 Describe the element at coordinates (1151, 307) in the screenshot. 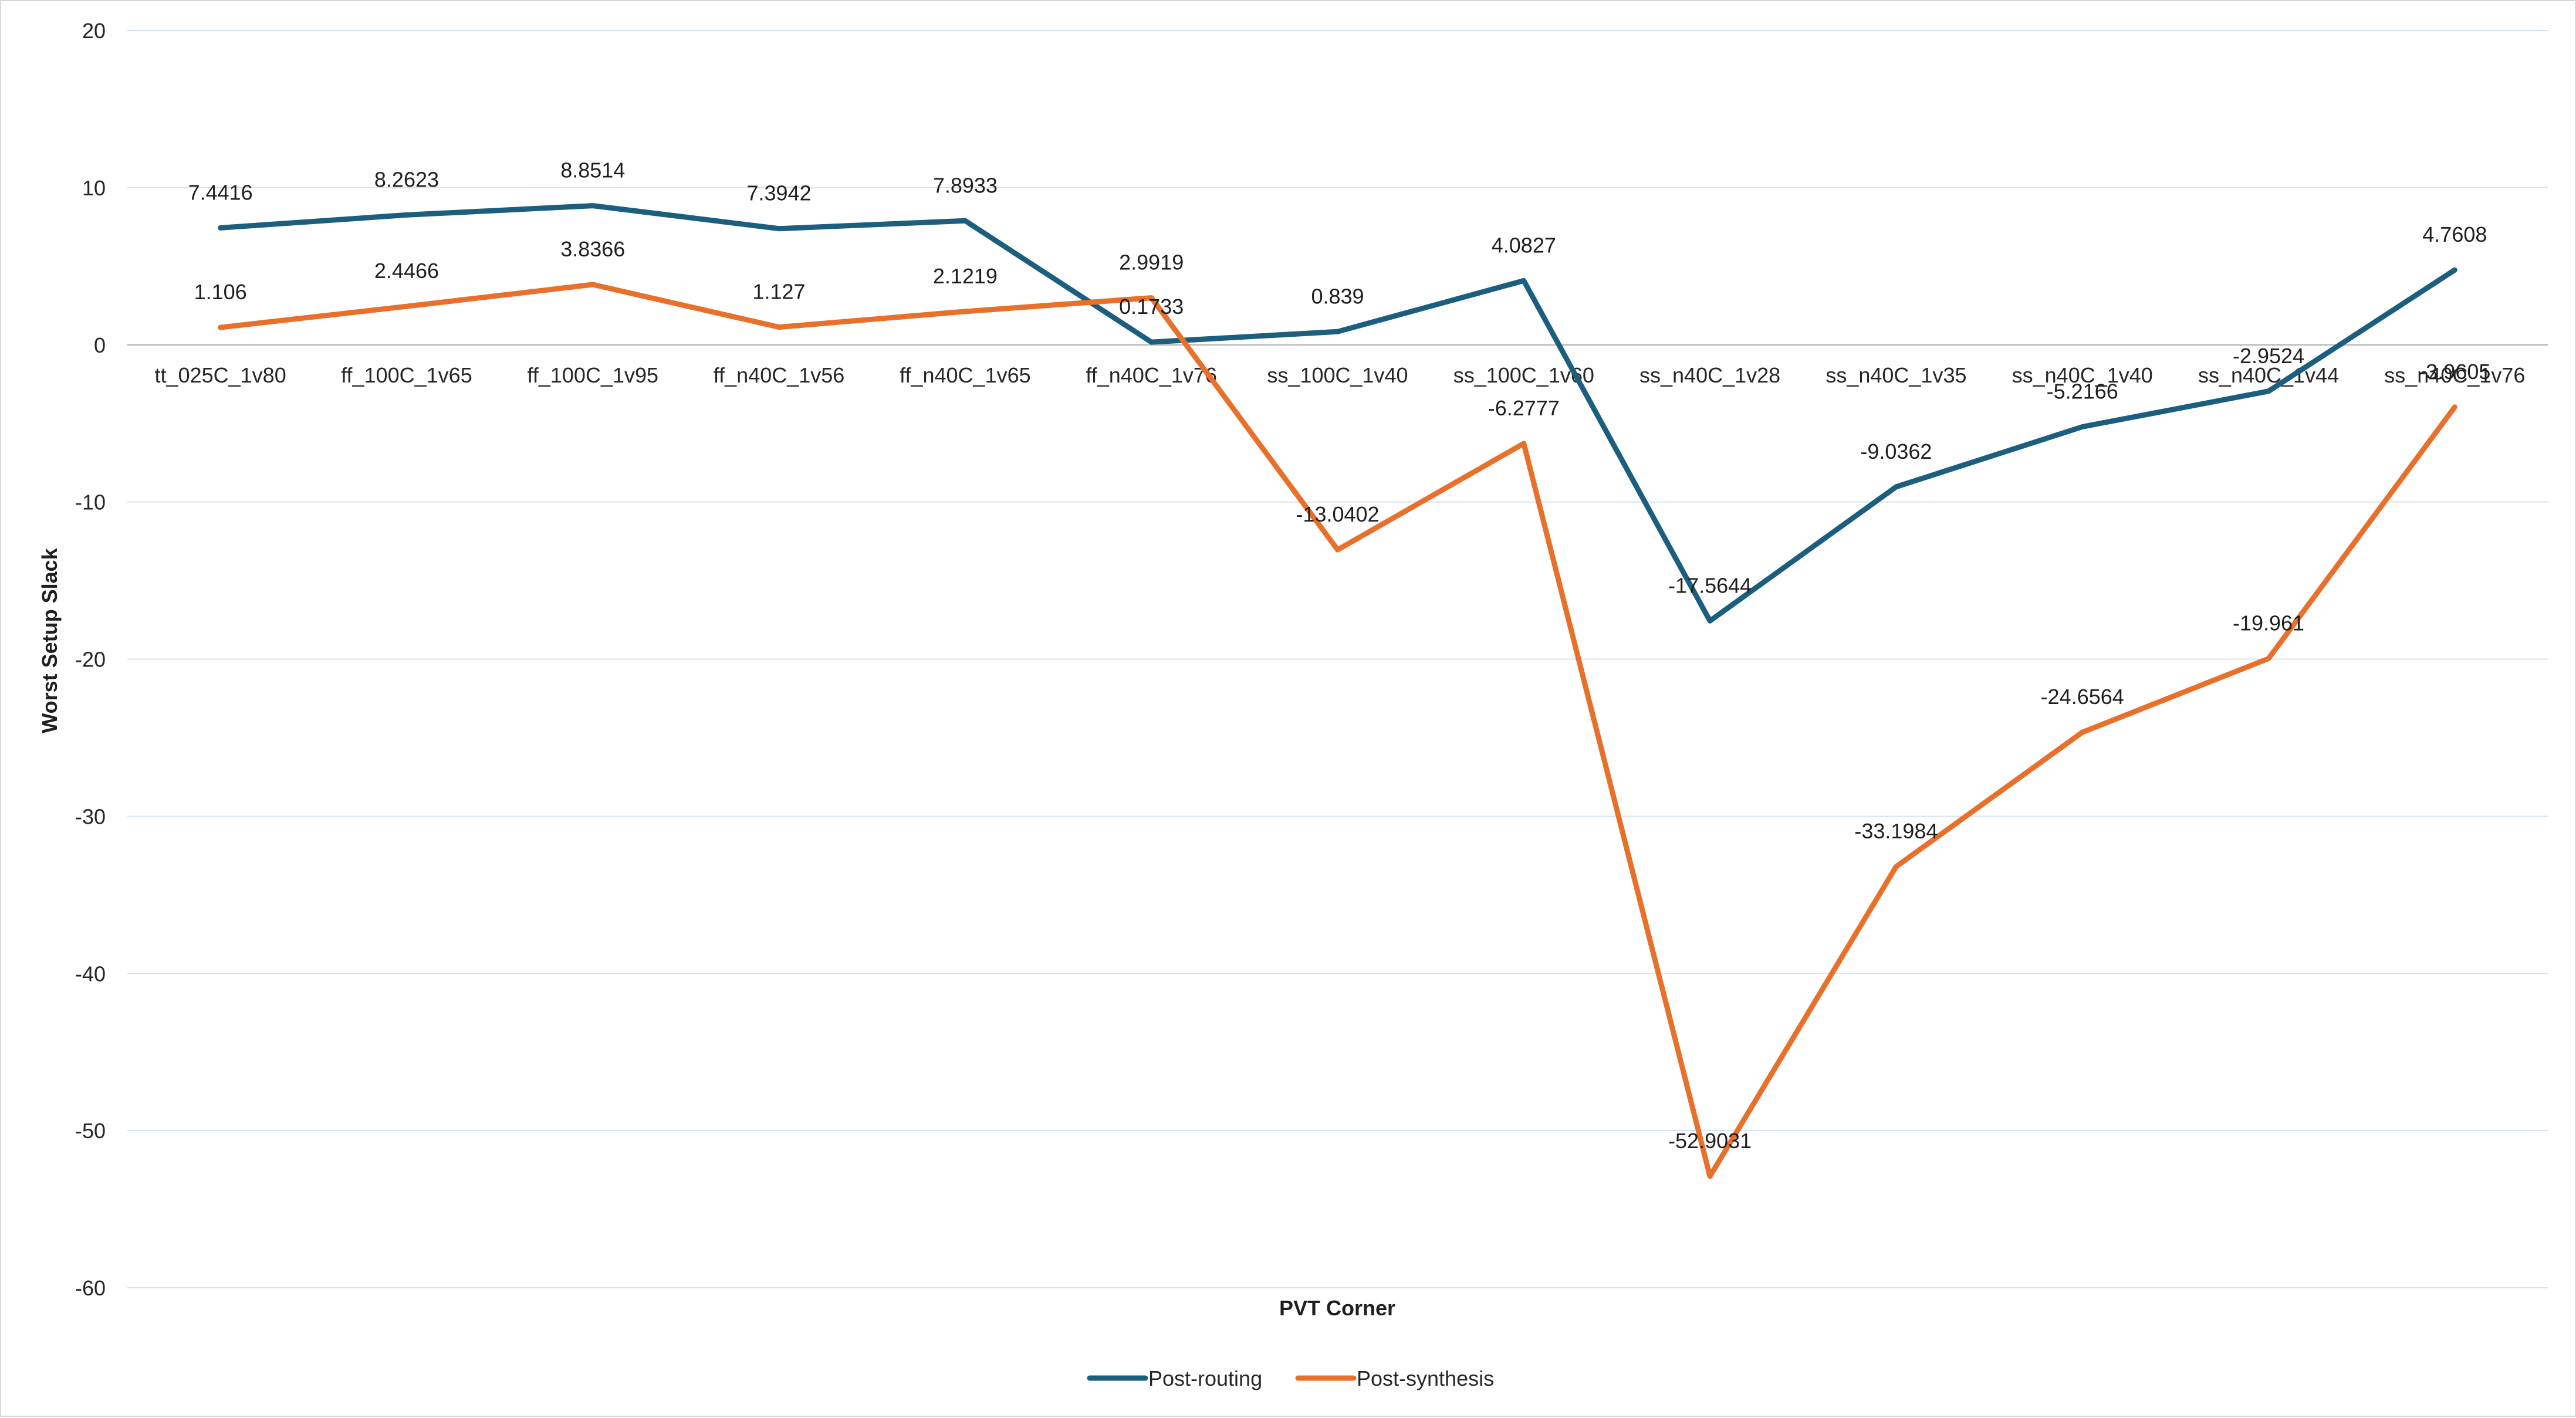

I see `data-label: 0.1733` at that location.